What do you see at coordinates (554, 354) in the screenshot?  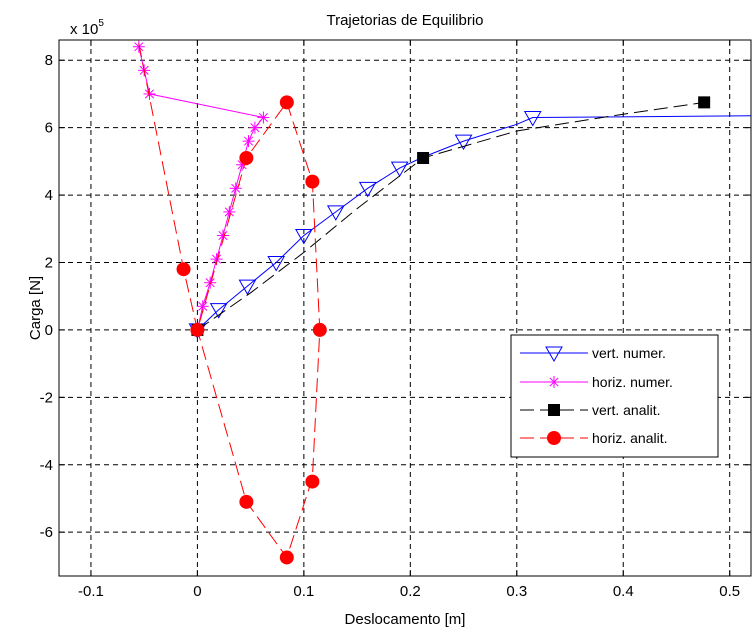 I see `legend-marker-vert-numer` at bounding box center [554, 354].